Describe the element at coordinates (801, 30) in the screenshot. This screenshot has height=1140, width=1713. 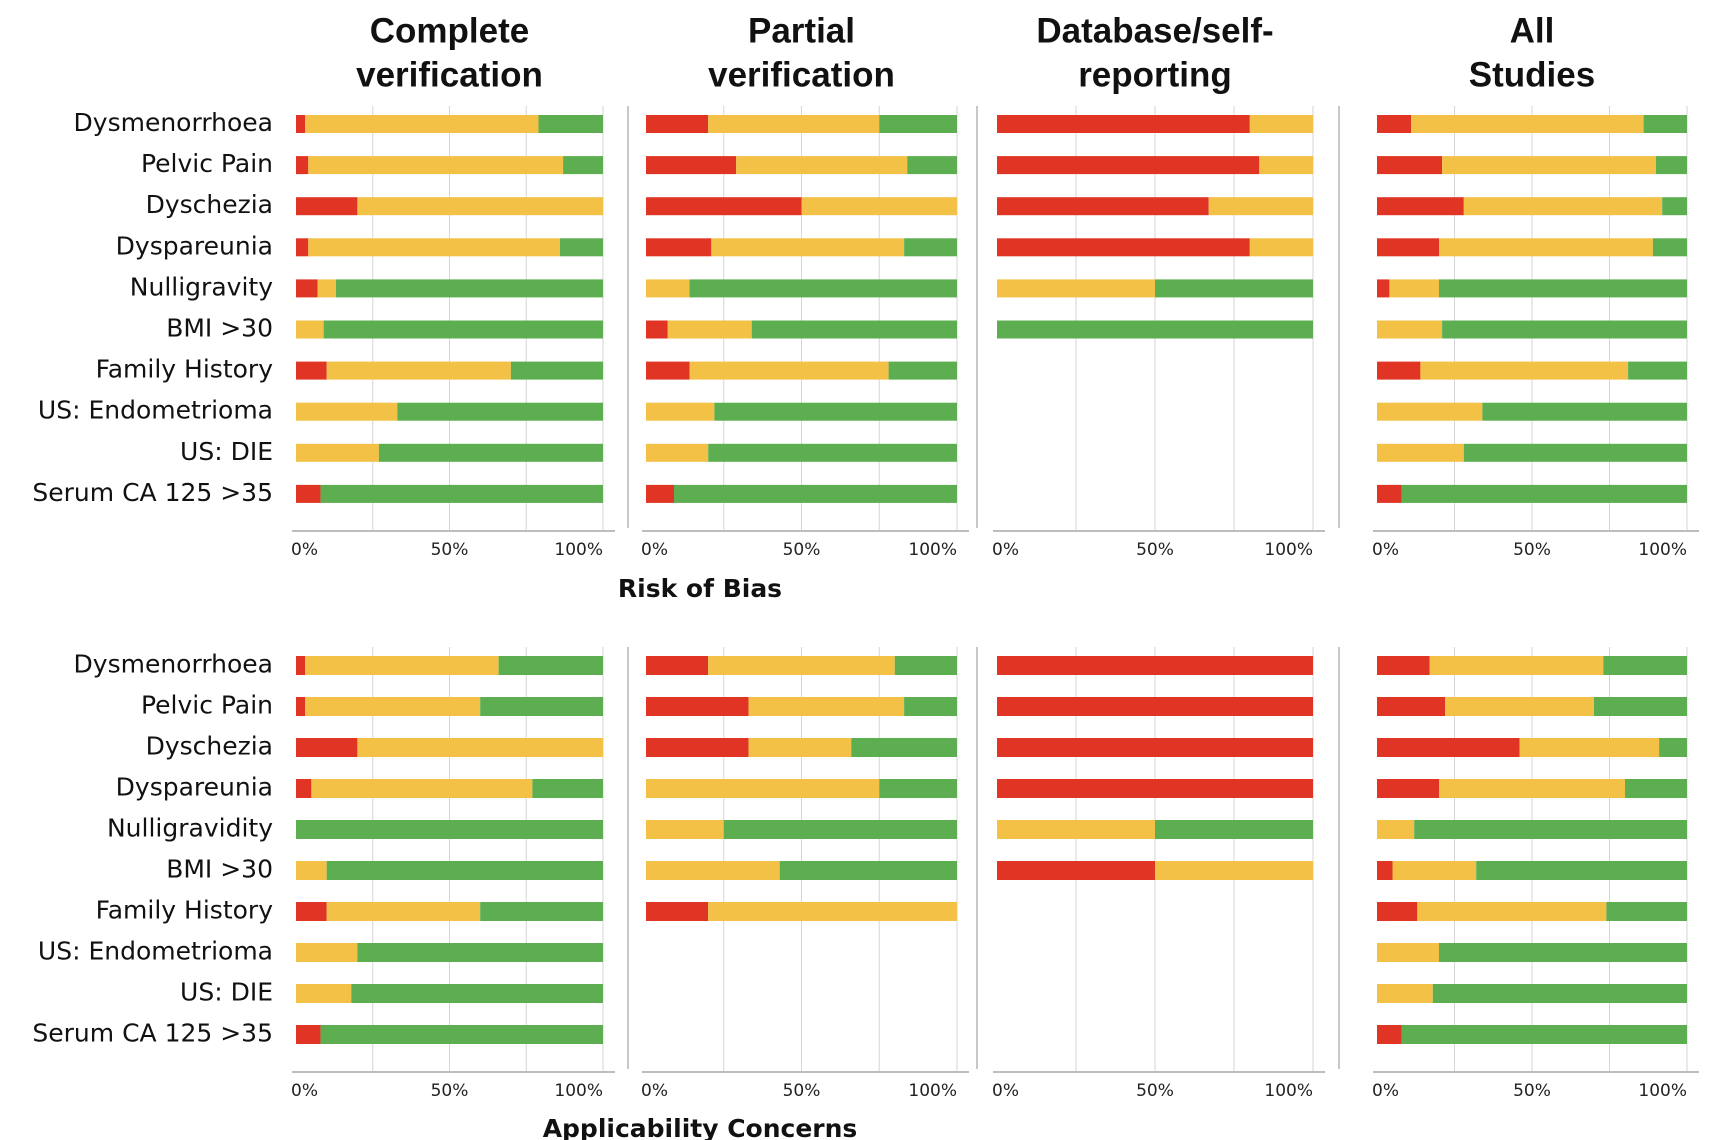
I see `column-title: Partial` at that location.